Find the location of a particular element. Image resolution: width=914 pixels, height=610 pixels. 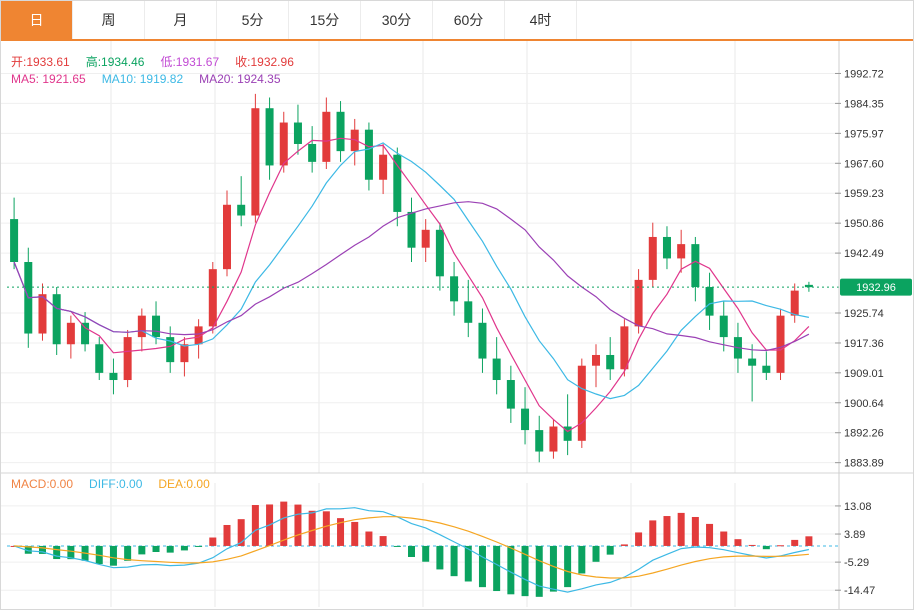

dea-line is located at coordinates (411, 547).